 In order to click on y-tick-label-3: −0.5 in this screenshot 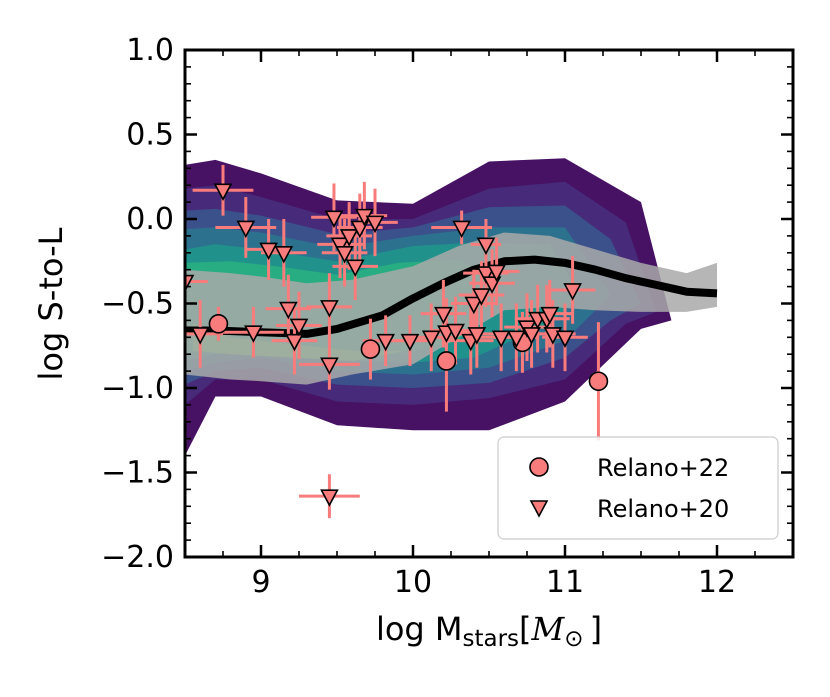, I will do `click(137, 304)`.